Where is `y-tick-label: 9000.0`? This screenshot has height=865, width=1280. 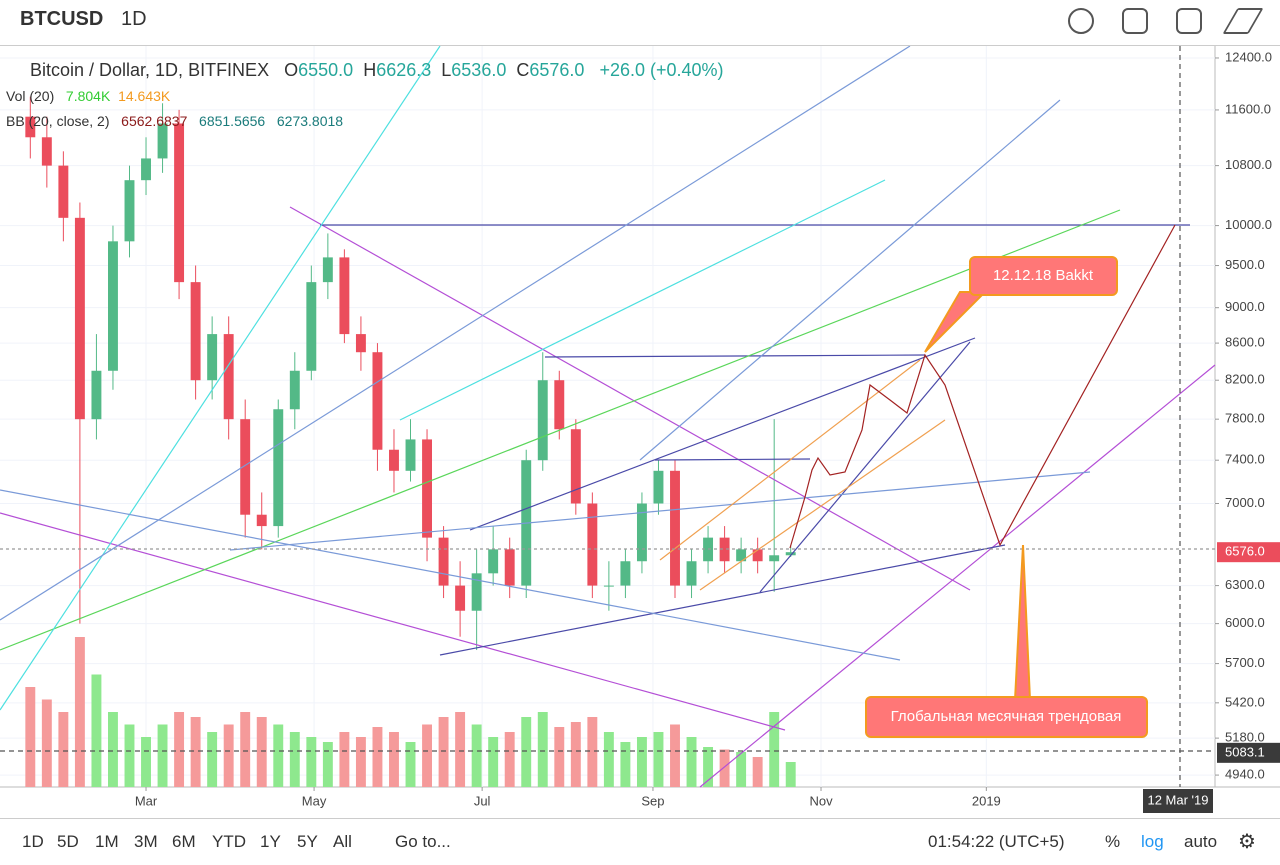 y-tick-label: 9000.0 is located at coordinates (1245, 306).